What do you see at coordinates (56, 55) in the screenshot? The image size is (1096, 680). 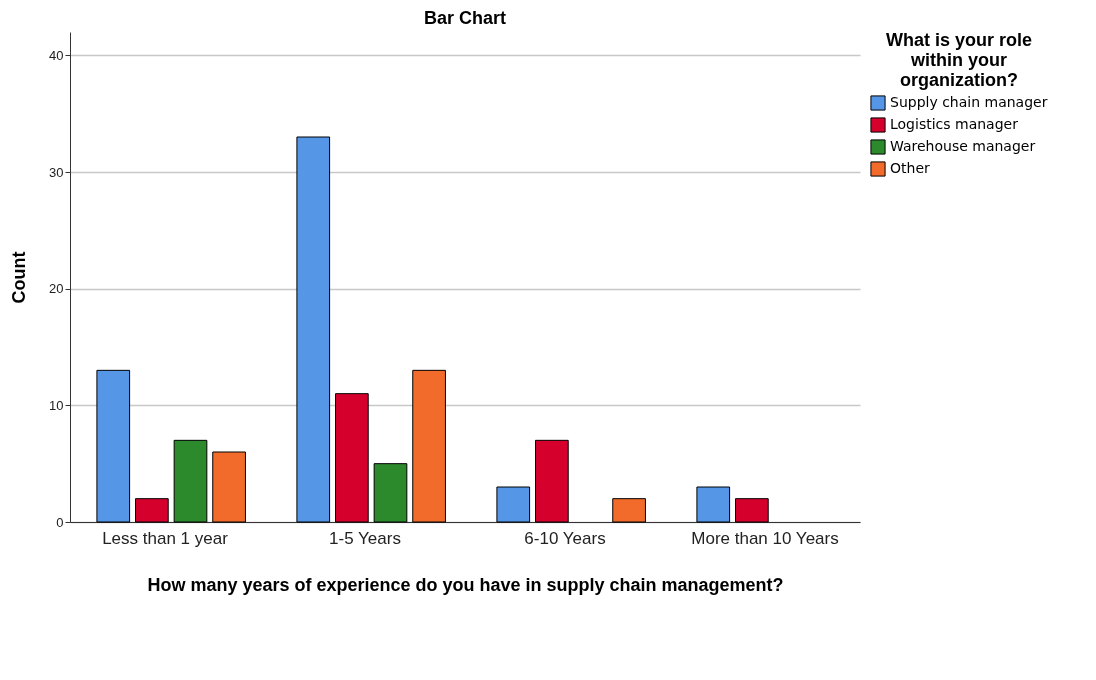 I see `y-tick-label: 40` at bounding box center [56, 55].